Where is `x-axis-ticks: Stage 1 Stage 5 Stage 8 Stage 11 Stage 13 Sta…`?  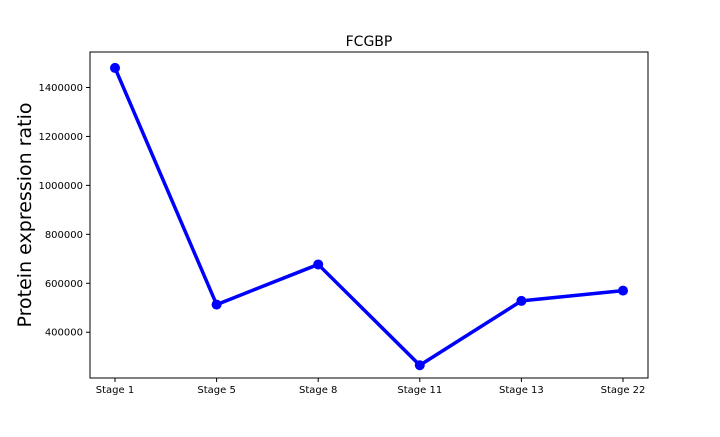
x-axis-ticks: Stage 1 Stage 5 Stage 8 Stage 11 Stage 13 Sta… is located at coordinates (371, 387).